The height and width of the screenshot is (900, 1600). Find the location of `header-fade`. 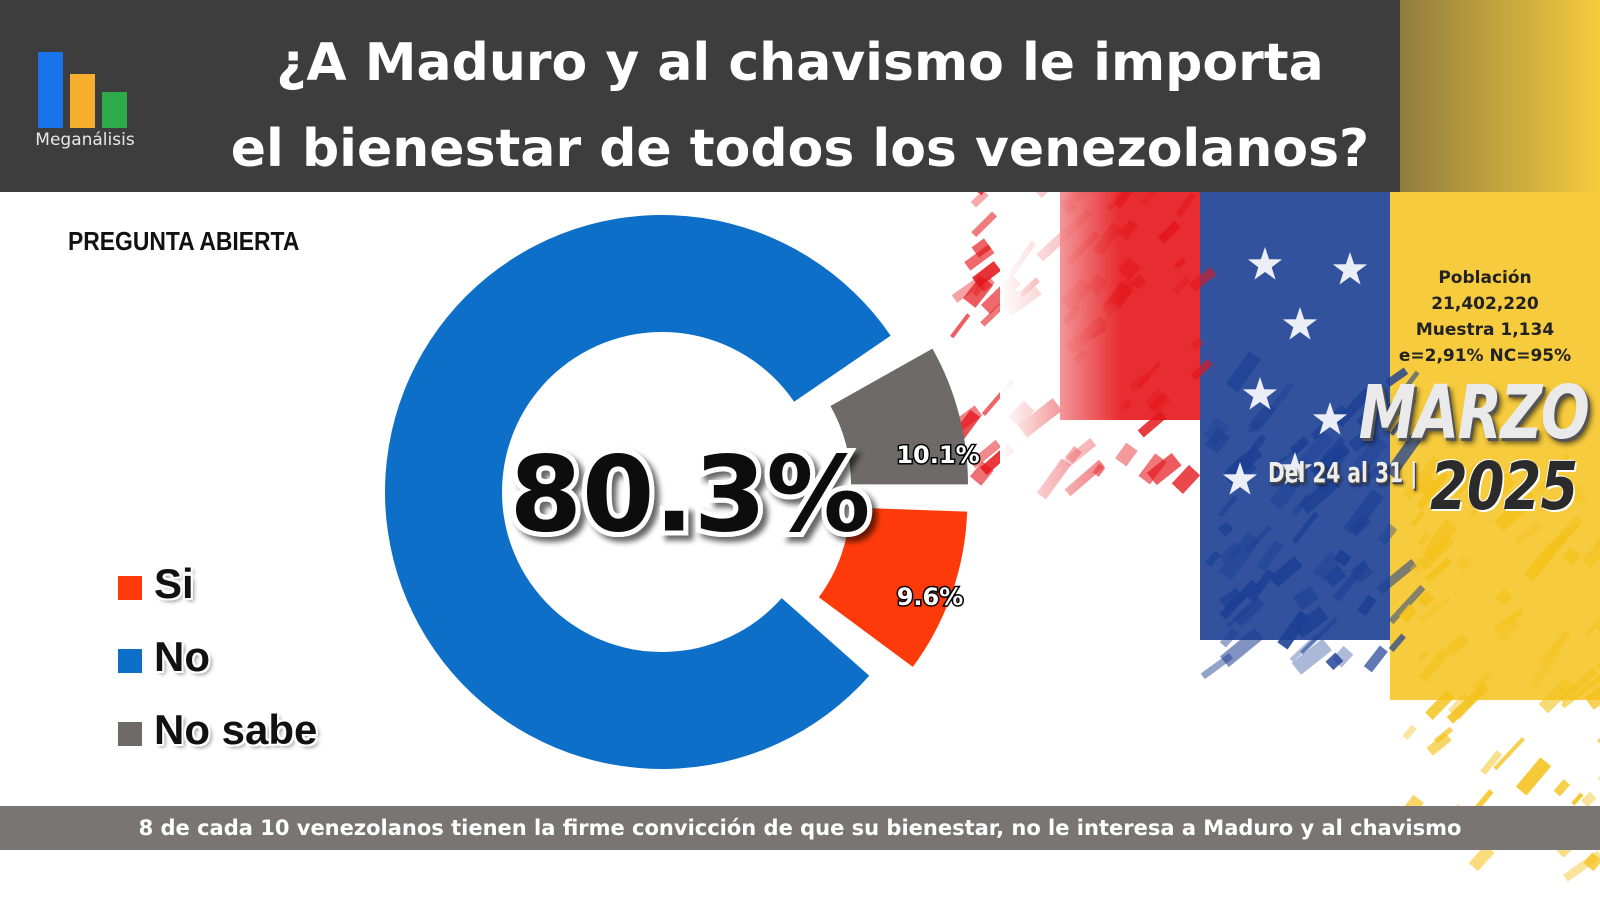

header-fade is located at coordinates (1500, 96).